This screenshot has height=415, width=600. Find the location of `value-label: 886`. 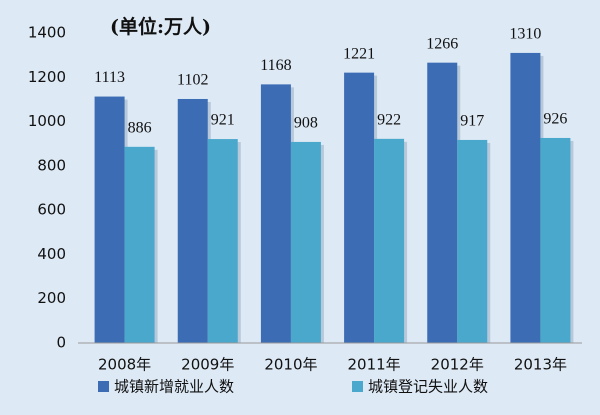

value-label: 886 is located at coordinates (140, 127).